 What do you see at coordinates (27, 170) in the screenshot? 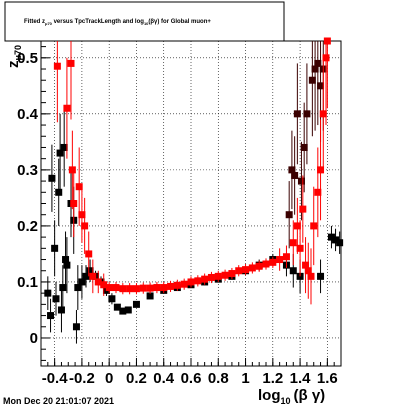
I see `y-tick-label: 0.3` at bounding box center [27, 170].